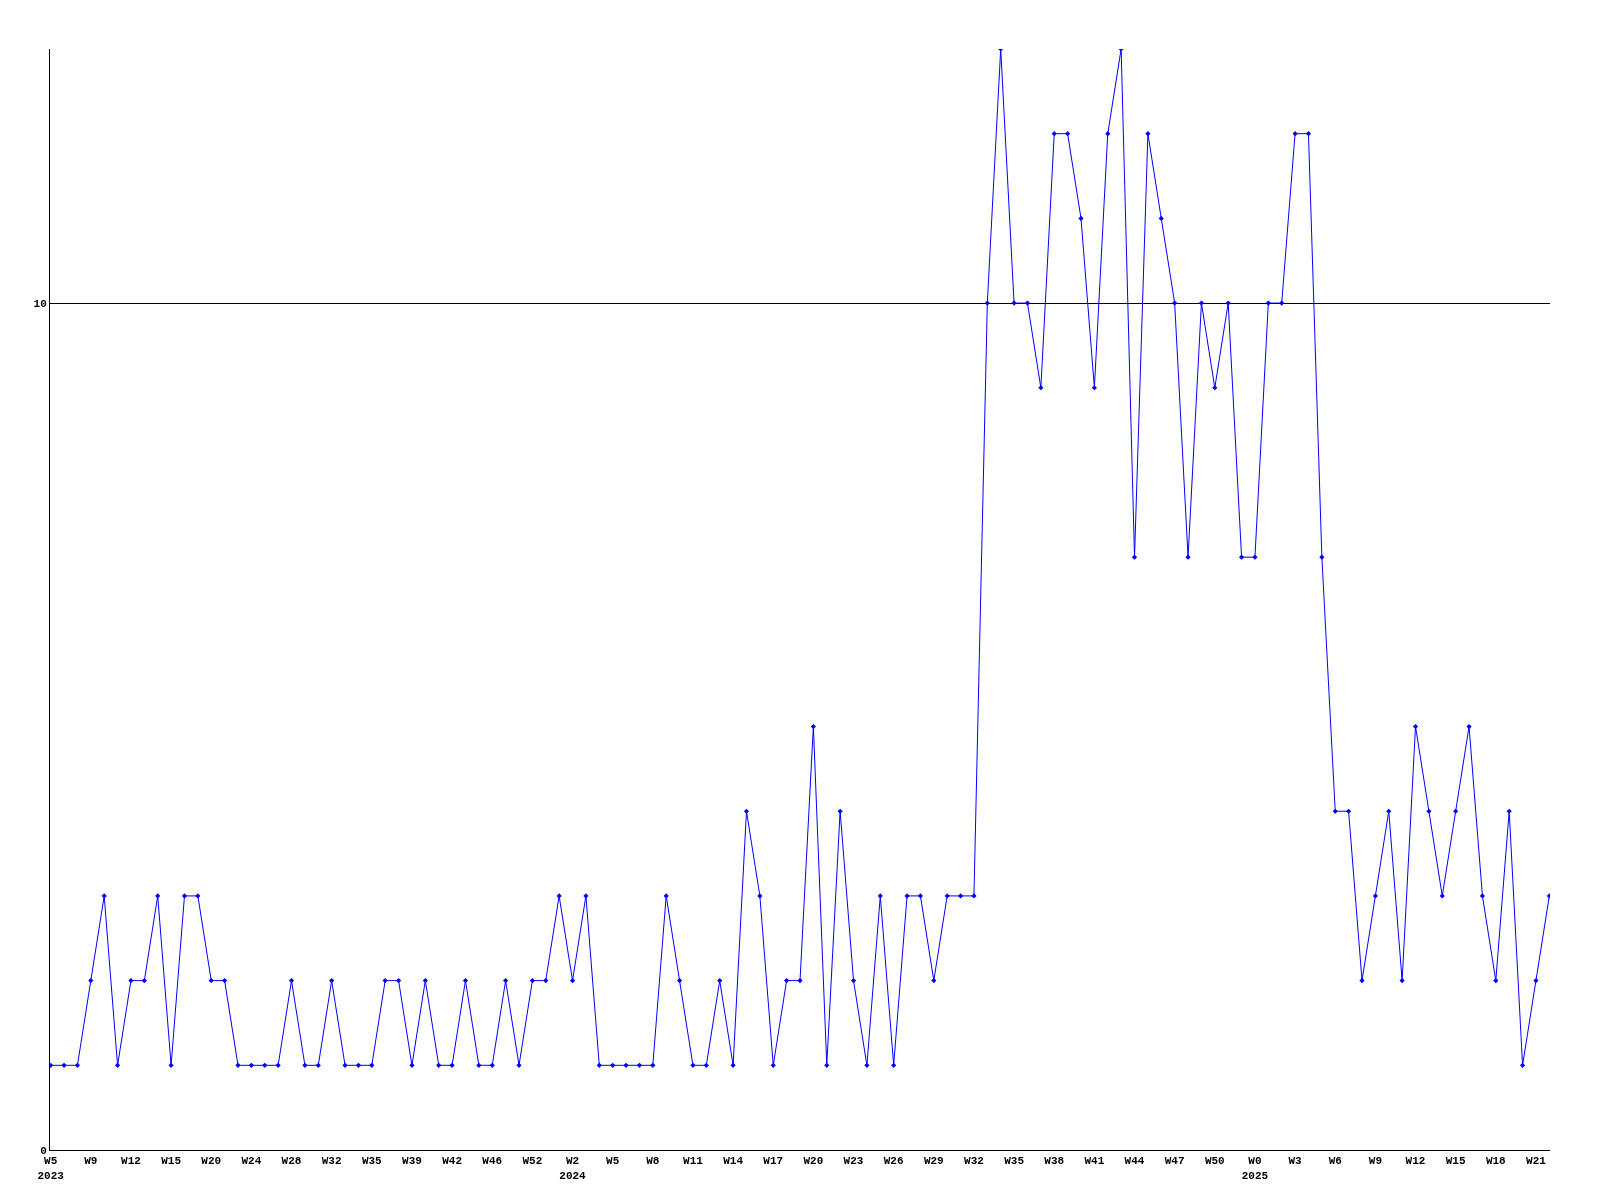 The width and height of the screenshot is (1600, 1200). What do you see at coordinates (1134, 1161) in the screenshot?
I see `x-tick-label: W44` at bounding box center [1134, 1161].